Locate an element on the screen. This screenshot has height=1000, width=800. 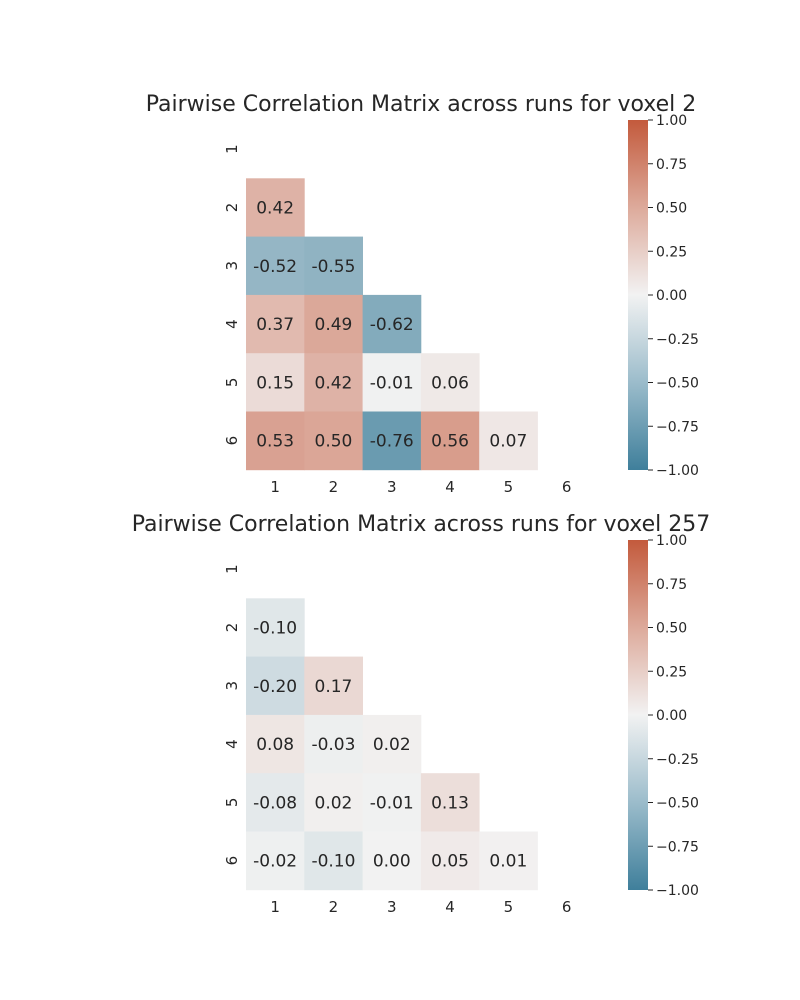
cell-value-label: 0.50 is located at coordinates (334, 442).